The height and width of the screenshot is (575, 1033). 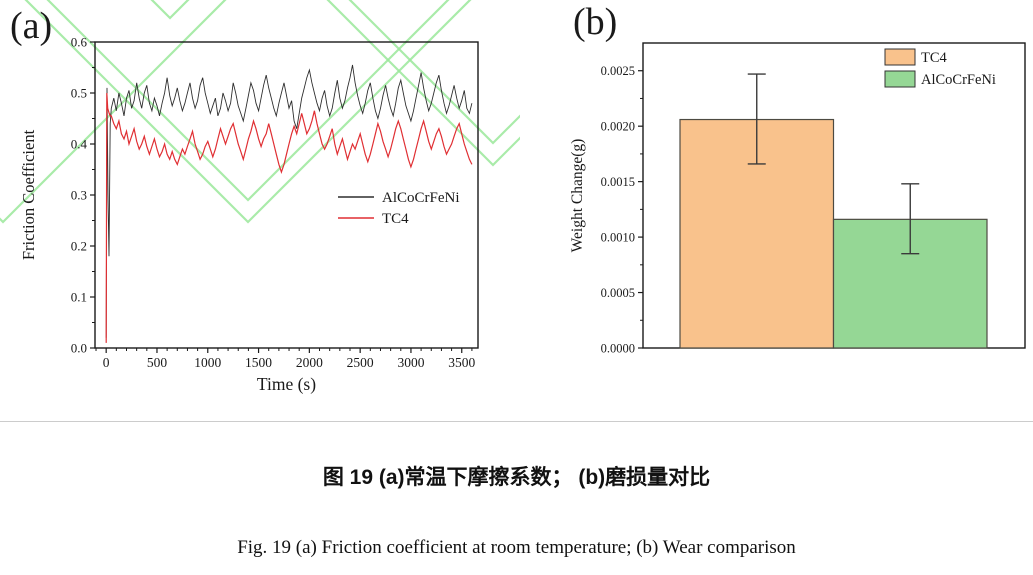 What do you see at coordinates (309, 362) in the screenshot?
I see `svg-text: 2000` at bounding box center [309, 362].